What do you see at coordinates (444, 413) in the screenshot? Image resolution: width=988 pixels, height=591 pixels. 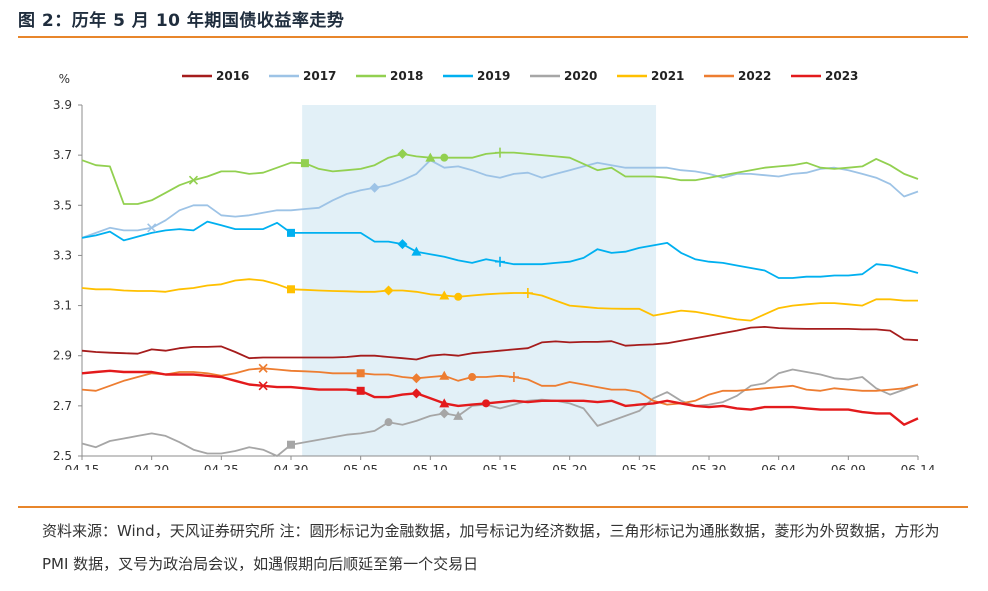 I see `marker-diamond-2020` at bounding box center [444, 413].